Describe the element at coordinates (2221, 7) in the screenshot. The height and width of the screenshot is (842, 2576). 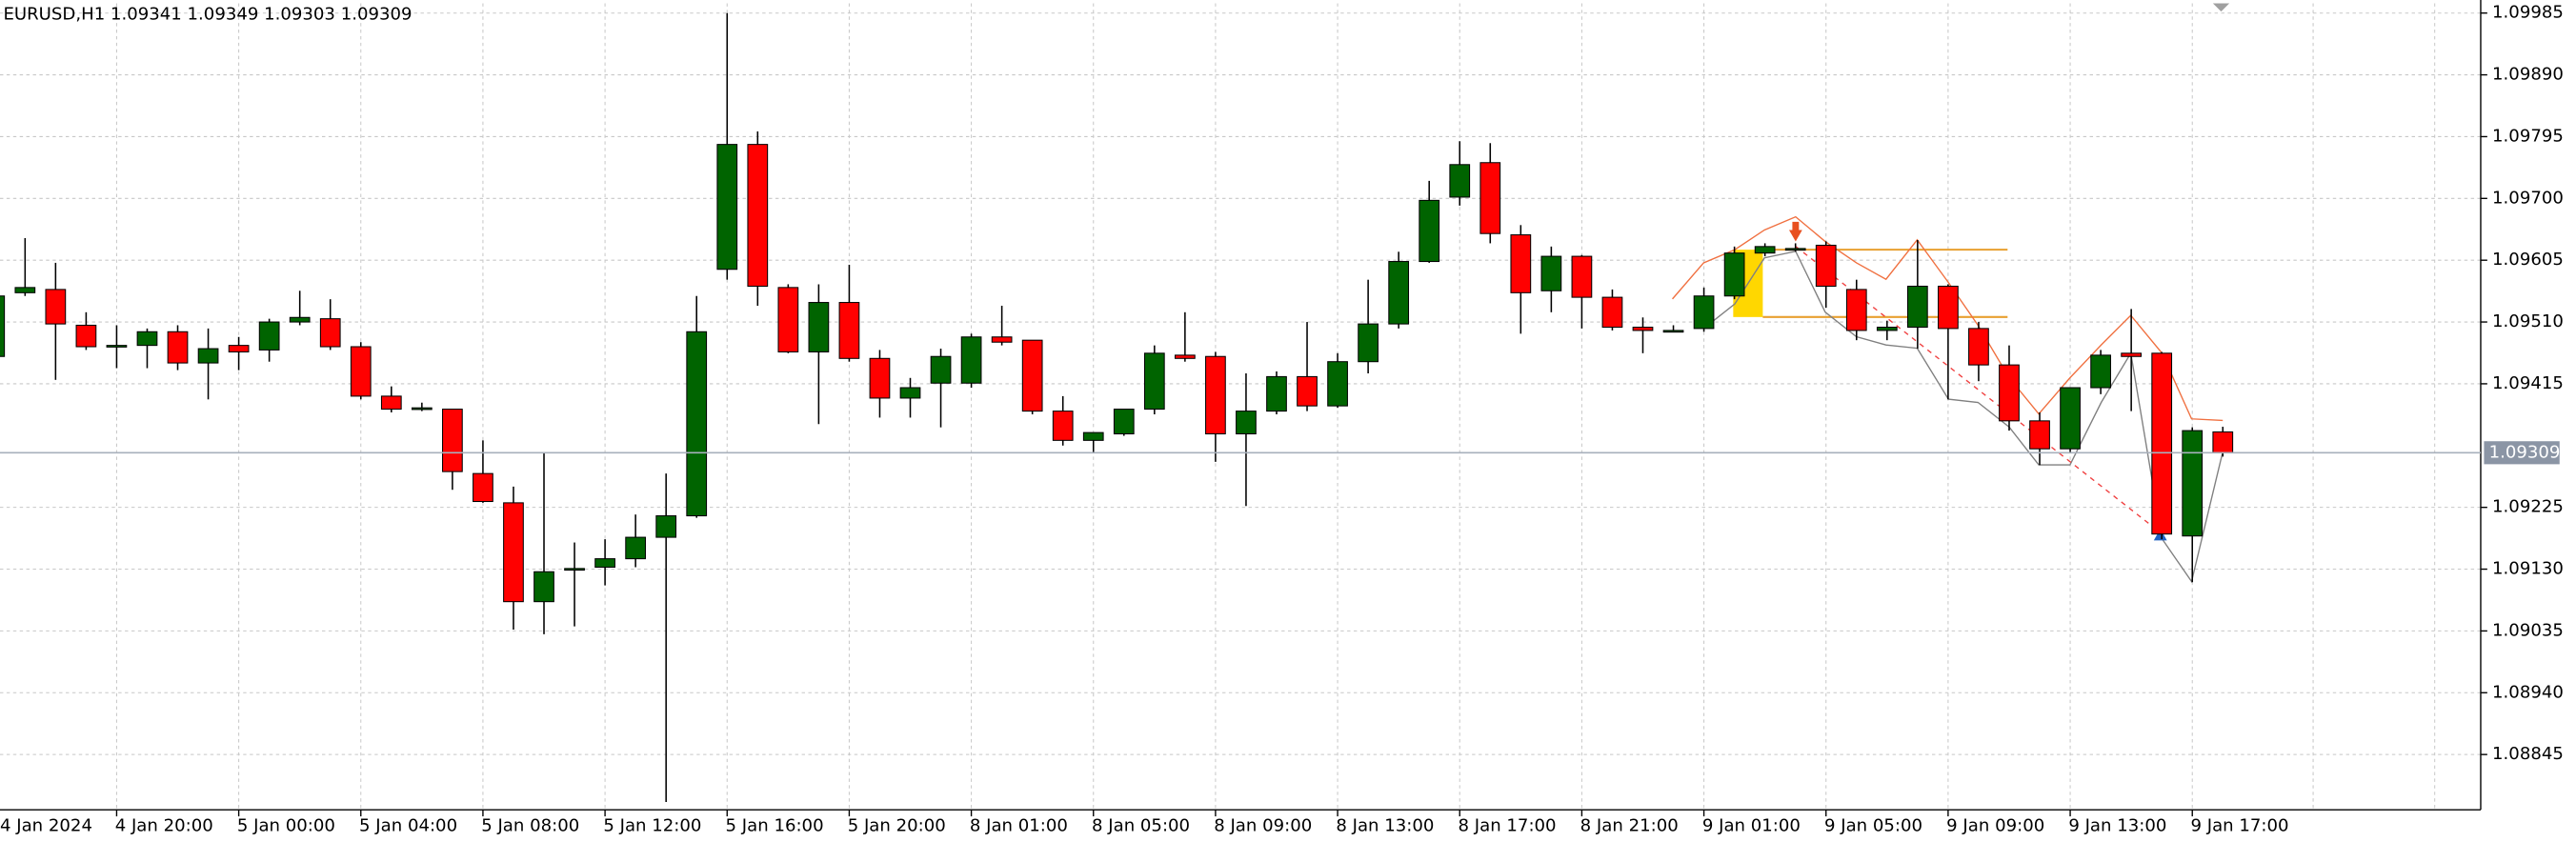
I see `shift-marker` at that location.